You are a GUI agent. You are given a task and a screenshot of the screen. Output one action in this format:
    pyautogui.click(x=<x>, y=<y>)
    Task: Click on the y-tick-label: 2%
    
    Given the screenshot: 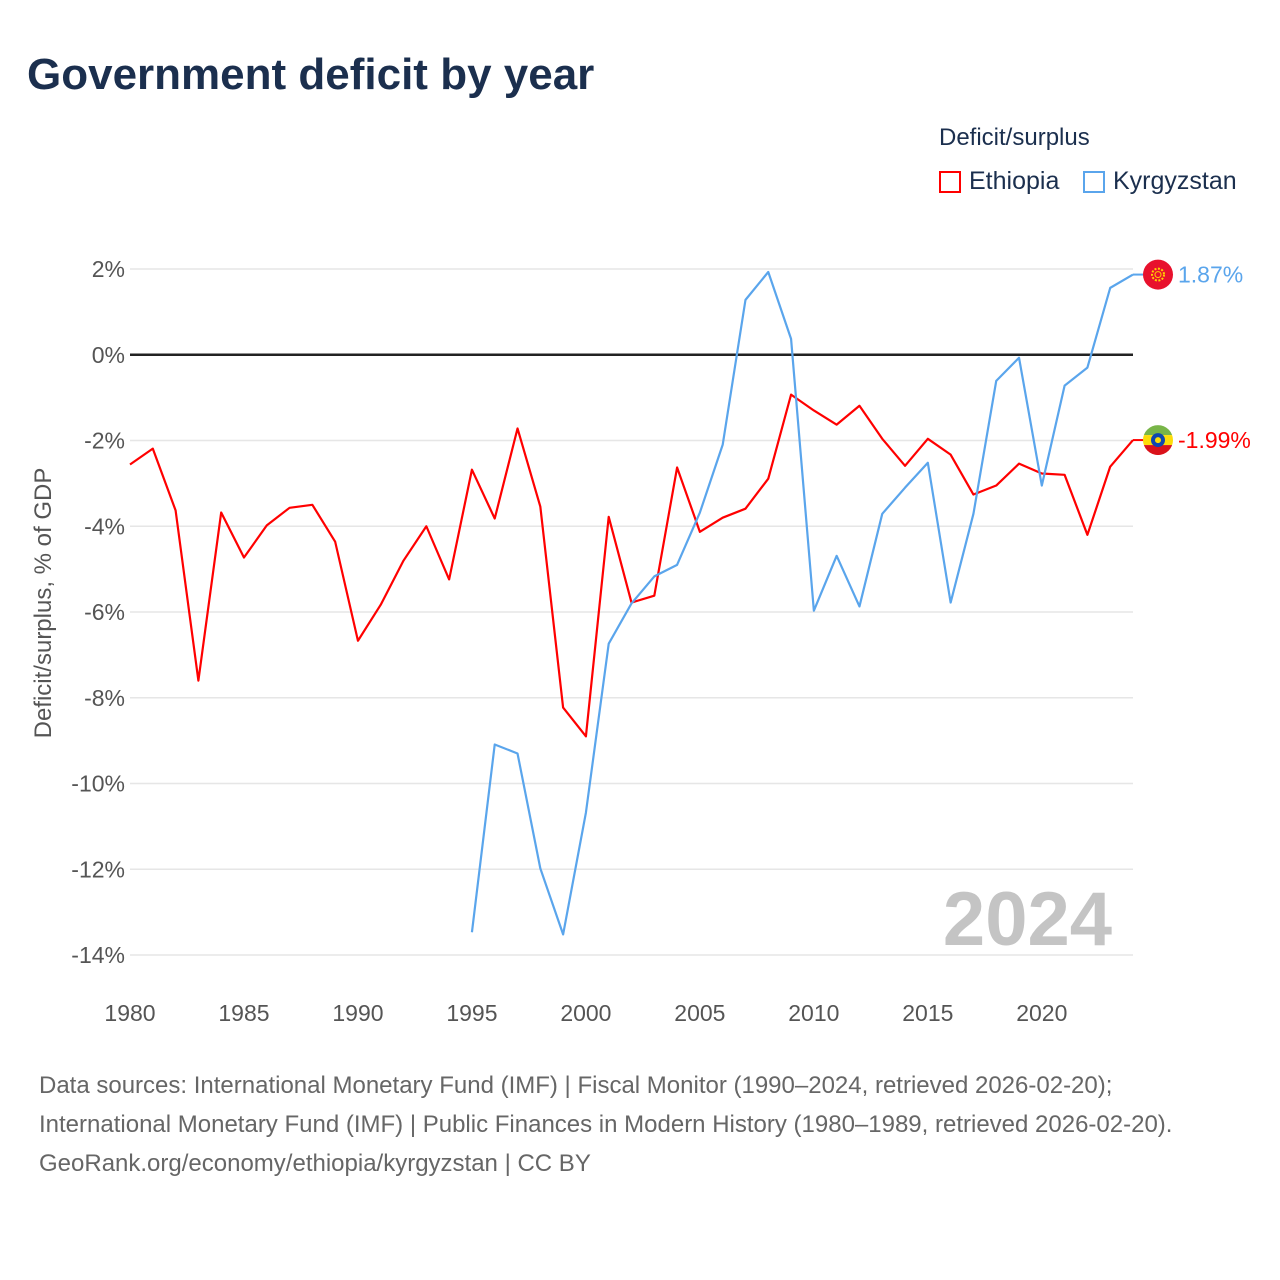 What is the action you would take?
    pyautogui.click(x=108, y=269)
    